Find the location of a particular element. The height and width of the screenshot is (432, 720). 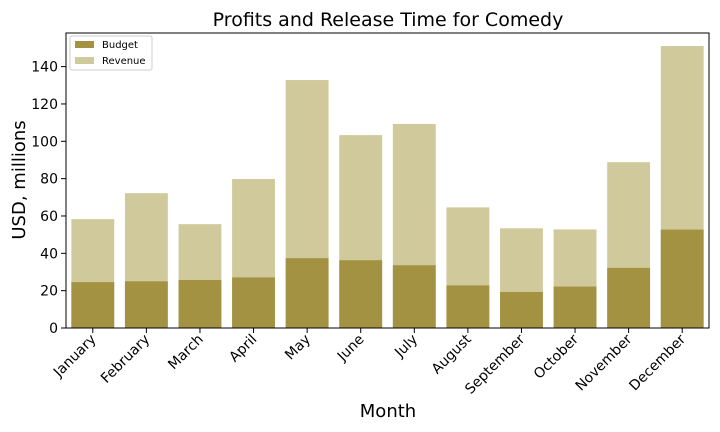

y-tick-label: 20 is located at coordinates (49, 292).